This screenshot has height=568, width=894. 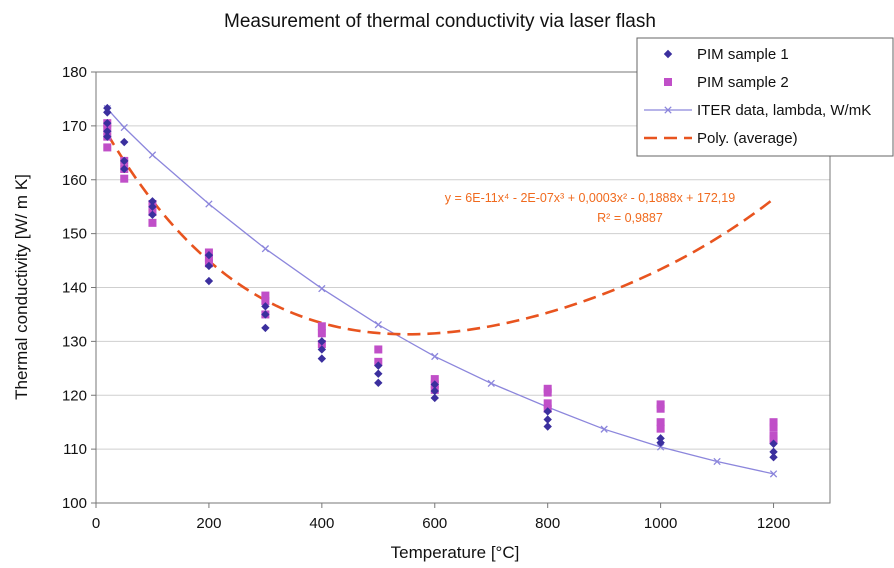 What do you see at coordinates (74, 180) in the screenshot?
I see `y-tick-label: 160` at bounding box center [74, 180].